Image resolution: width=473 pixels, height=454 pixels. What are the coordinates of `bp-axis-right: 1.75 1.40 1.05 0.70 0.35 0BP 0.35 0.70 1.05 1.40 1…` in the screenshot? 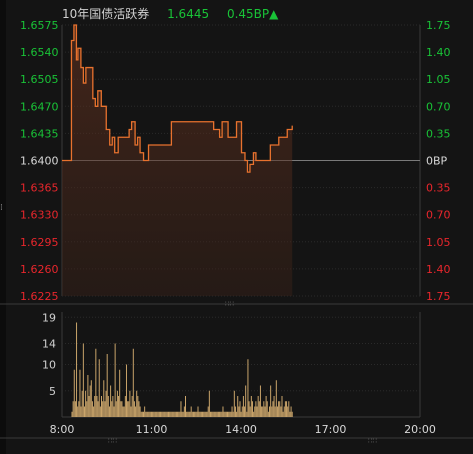 It's located at (438, 161).